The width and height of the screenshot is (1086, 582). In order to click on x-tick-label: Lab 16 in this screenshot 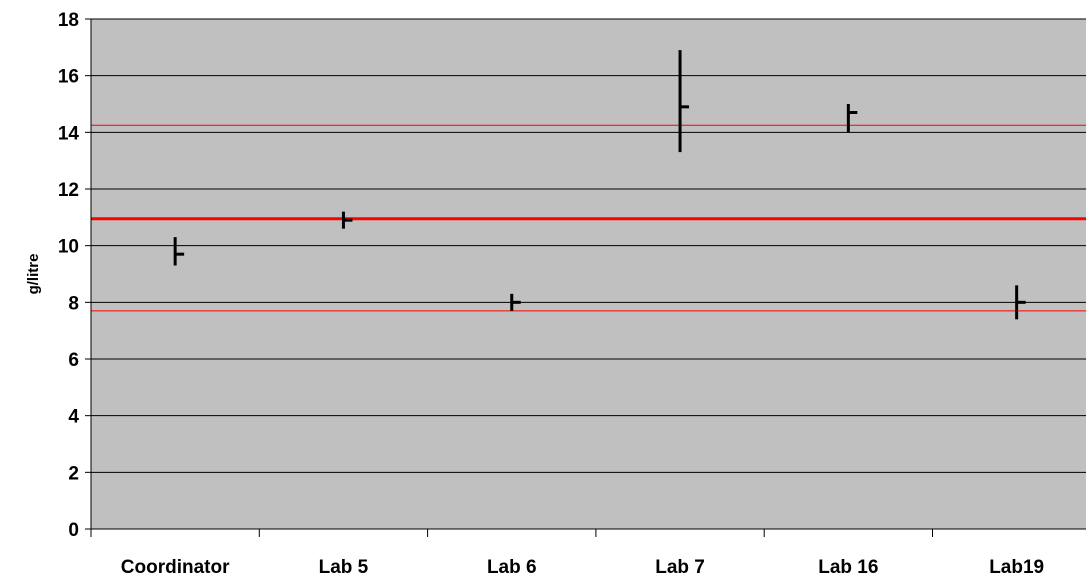, I will do `click(848, 567)`.